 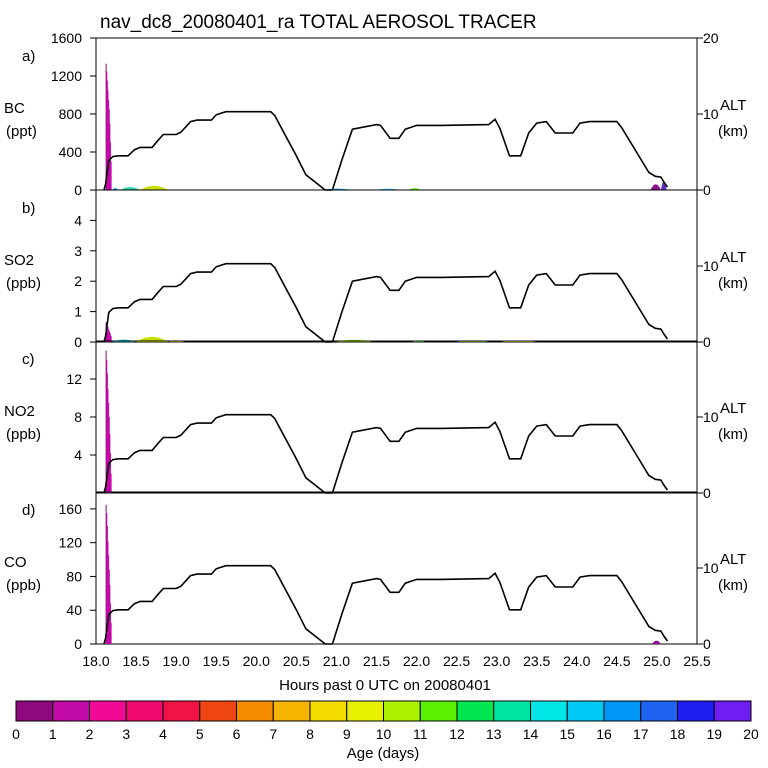 I want to click on unit-label: (ppt), so click(x=21, y=131).